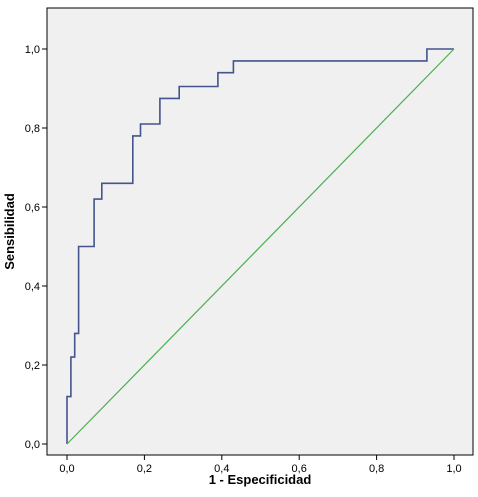 Image resolution: width=478 pixels, height=497 pixels. I want to click on x-tick-label: 0,2, so click(144, 469).